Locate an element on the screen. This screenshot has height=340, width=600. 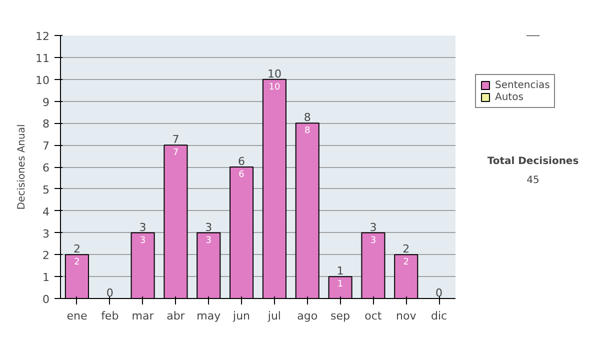
x-tick-label: oct is located at coordinates (373, 316).